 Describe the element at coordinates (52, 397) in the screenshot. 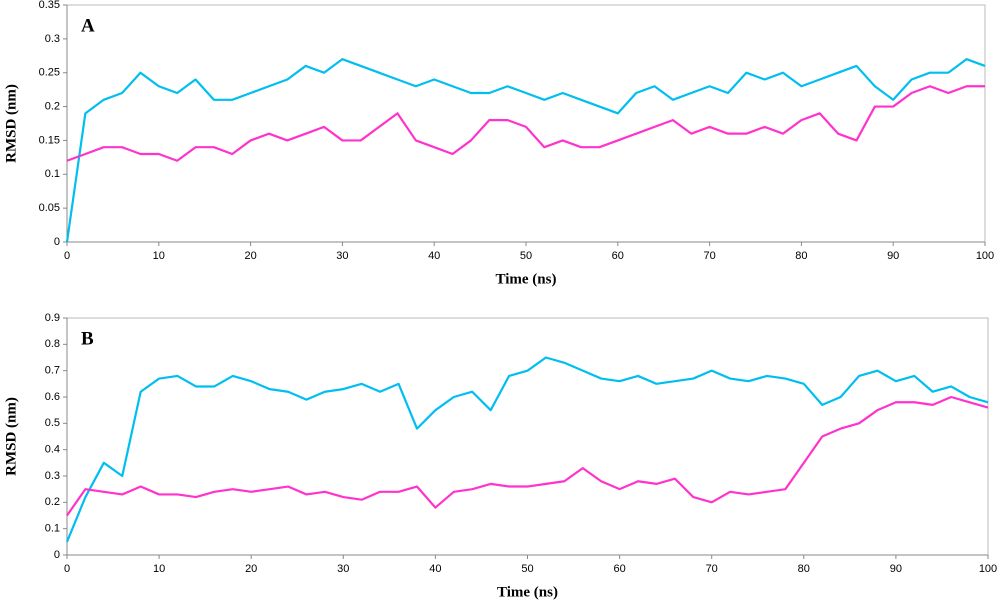

I see `y-tick-label: 0.6` at that location.